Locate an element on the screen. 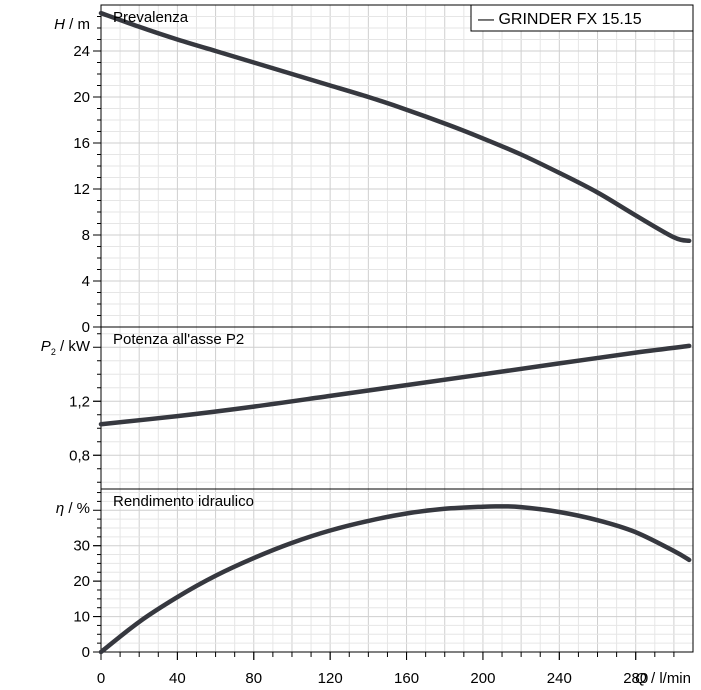 Image resolution: width=701 pixels, height=690 pixels. y-tick-label: 12 is located at coordinates (81, 189).